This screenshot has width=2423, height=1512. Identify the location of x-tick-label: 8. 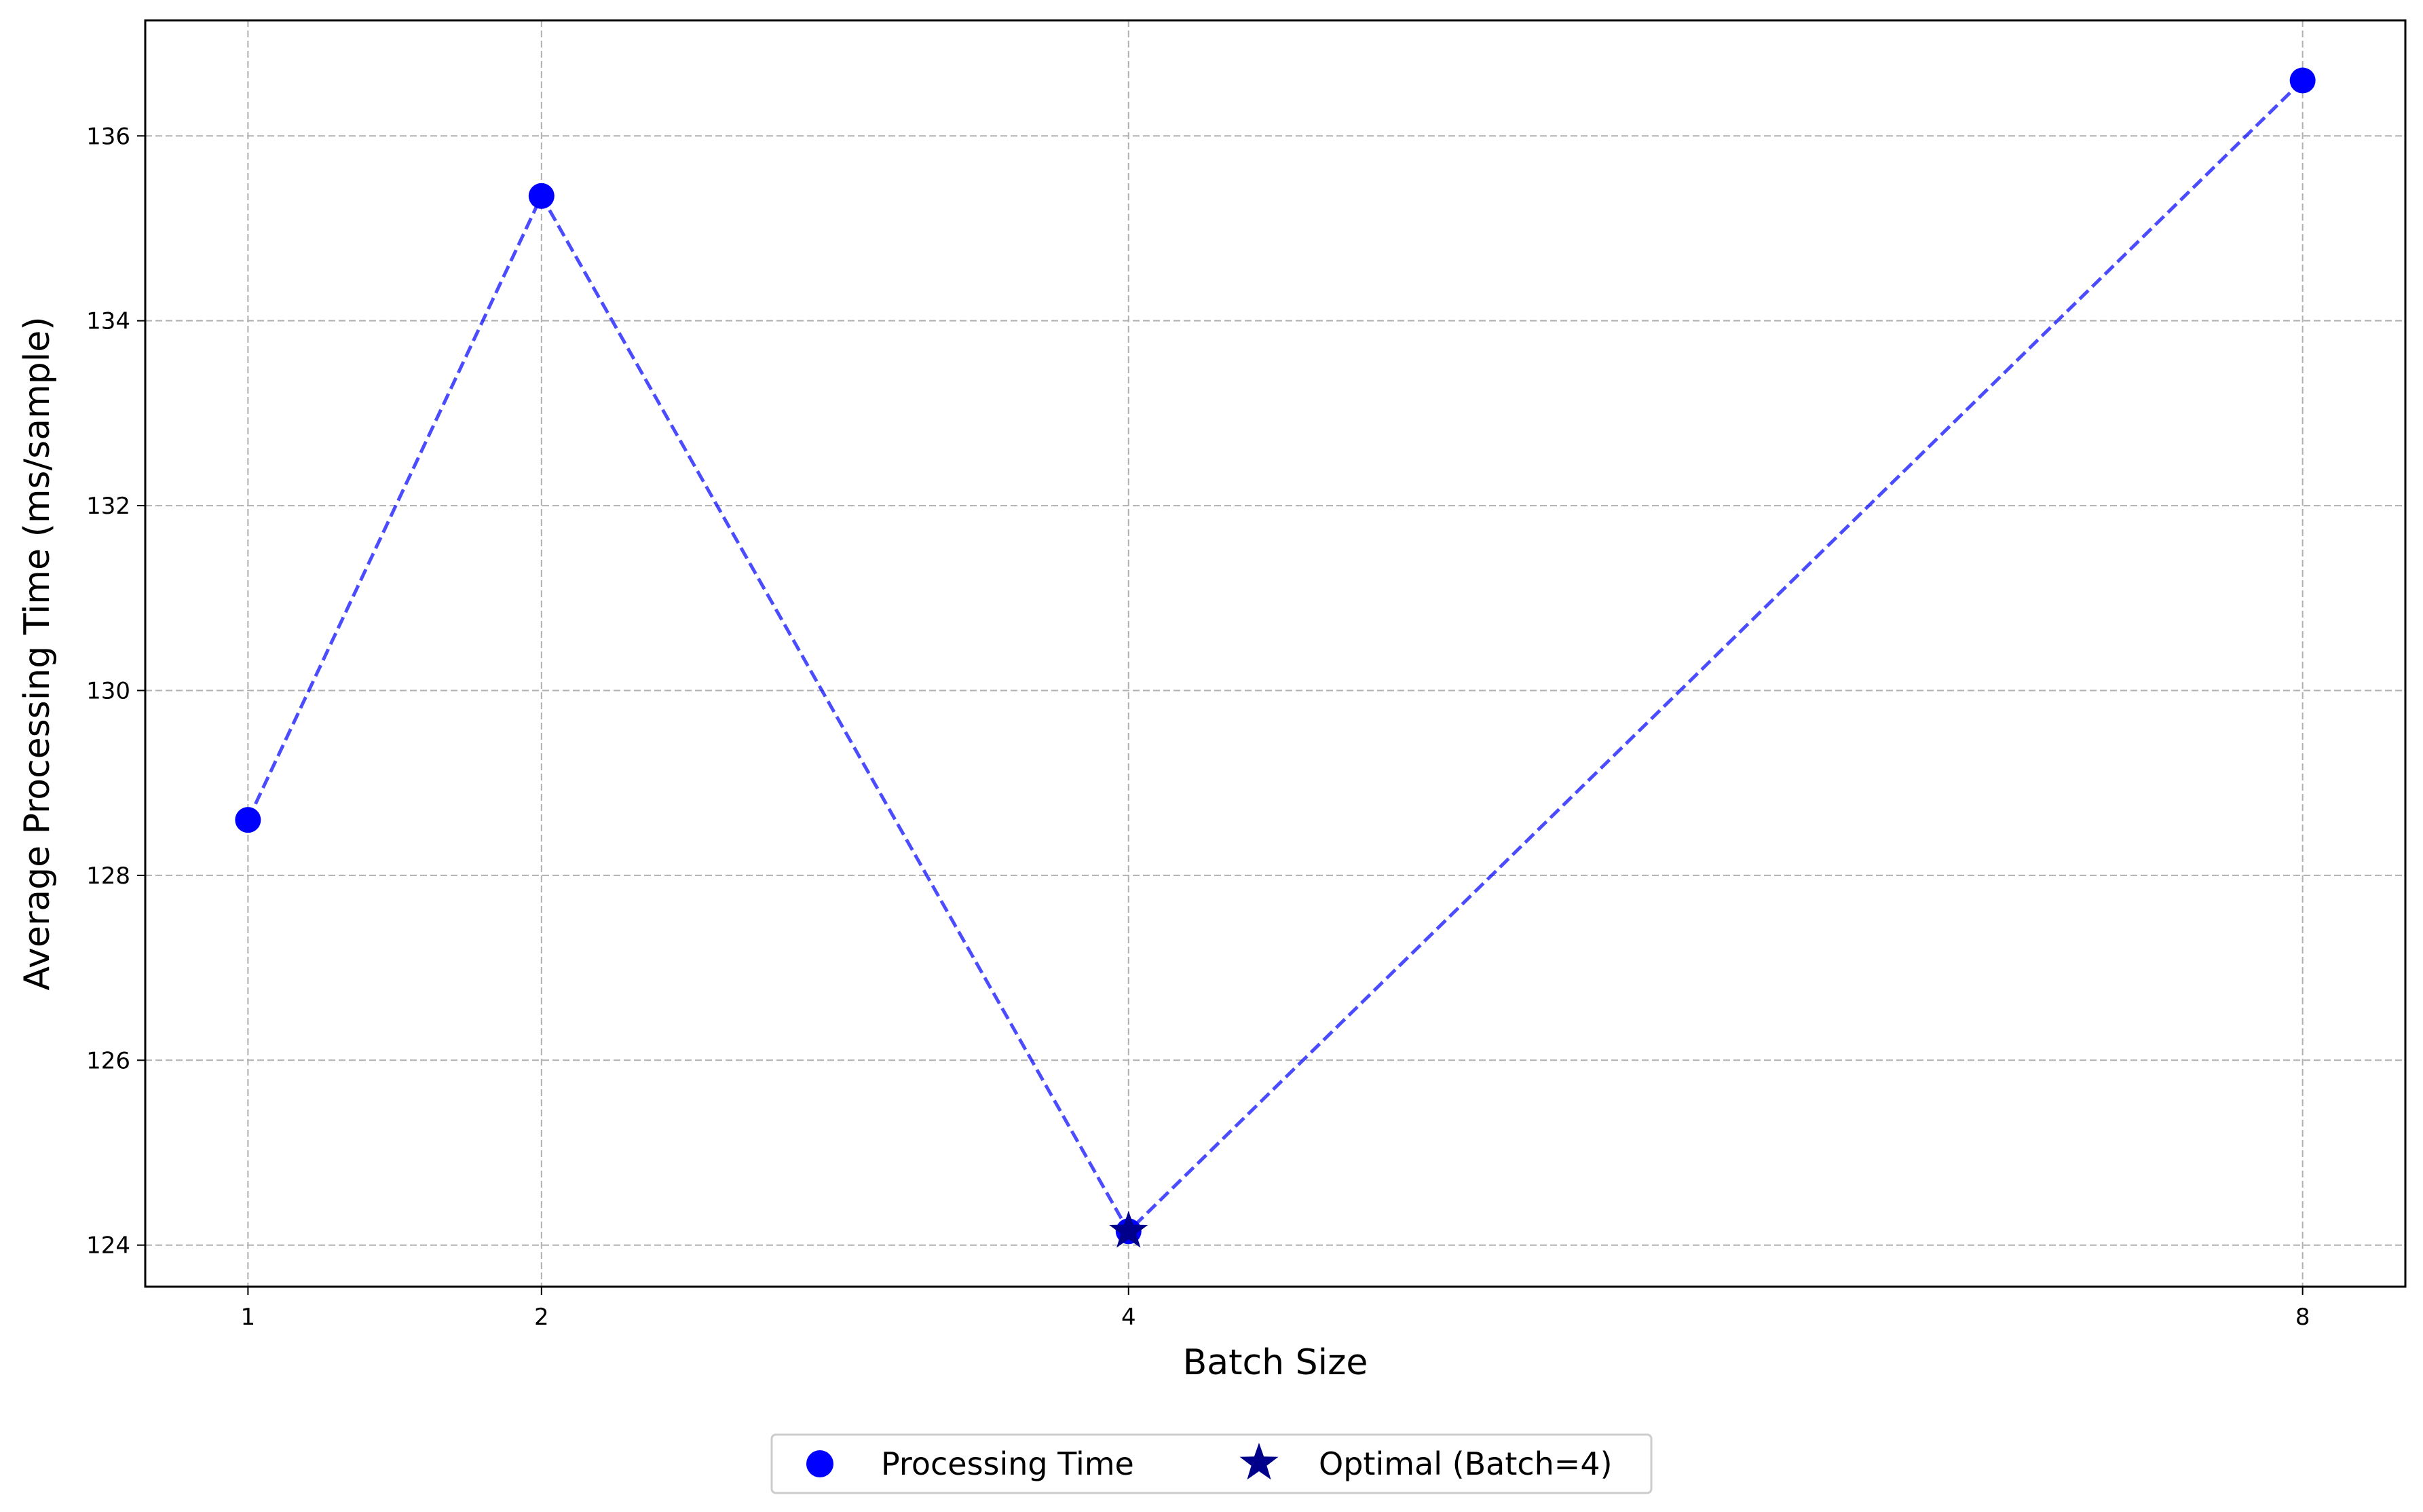
(2303, 1317).